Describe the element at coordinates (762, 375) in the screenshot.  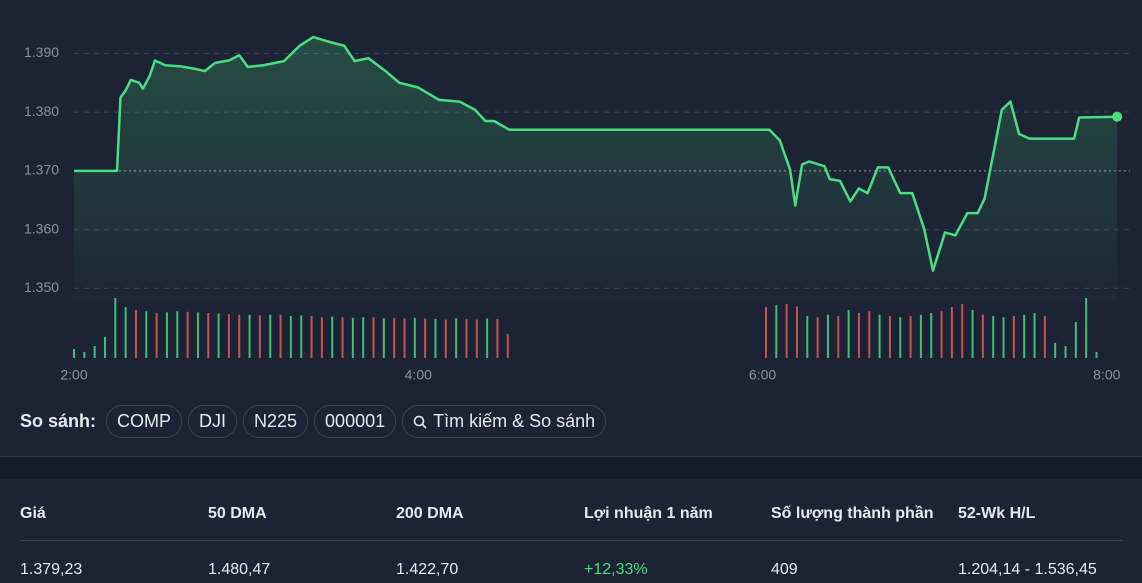
I see `x-tick-label: 6:00` at that location.